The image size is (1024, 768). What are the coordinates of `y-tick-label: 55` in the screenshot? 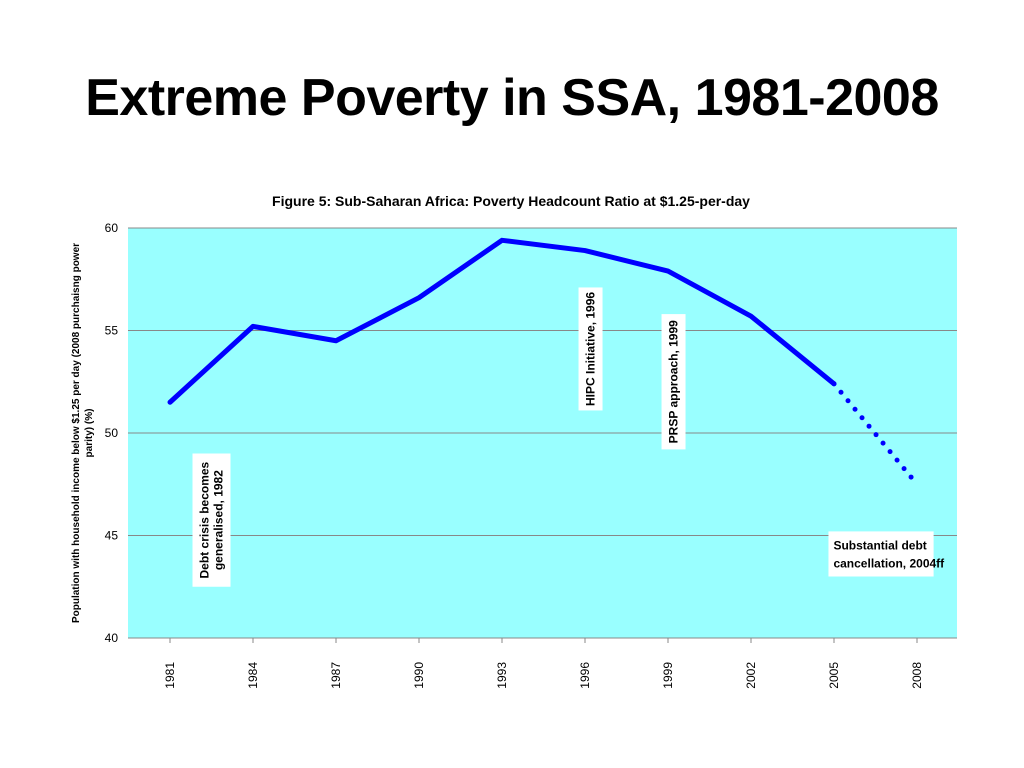 It's located at (112, 331).